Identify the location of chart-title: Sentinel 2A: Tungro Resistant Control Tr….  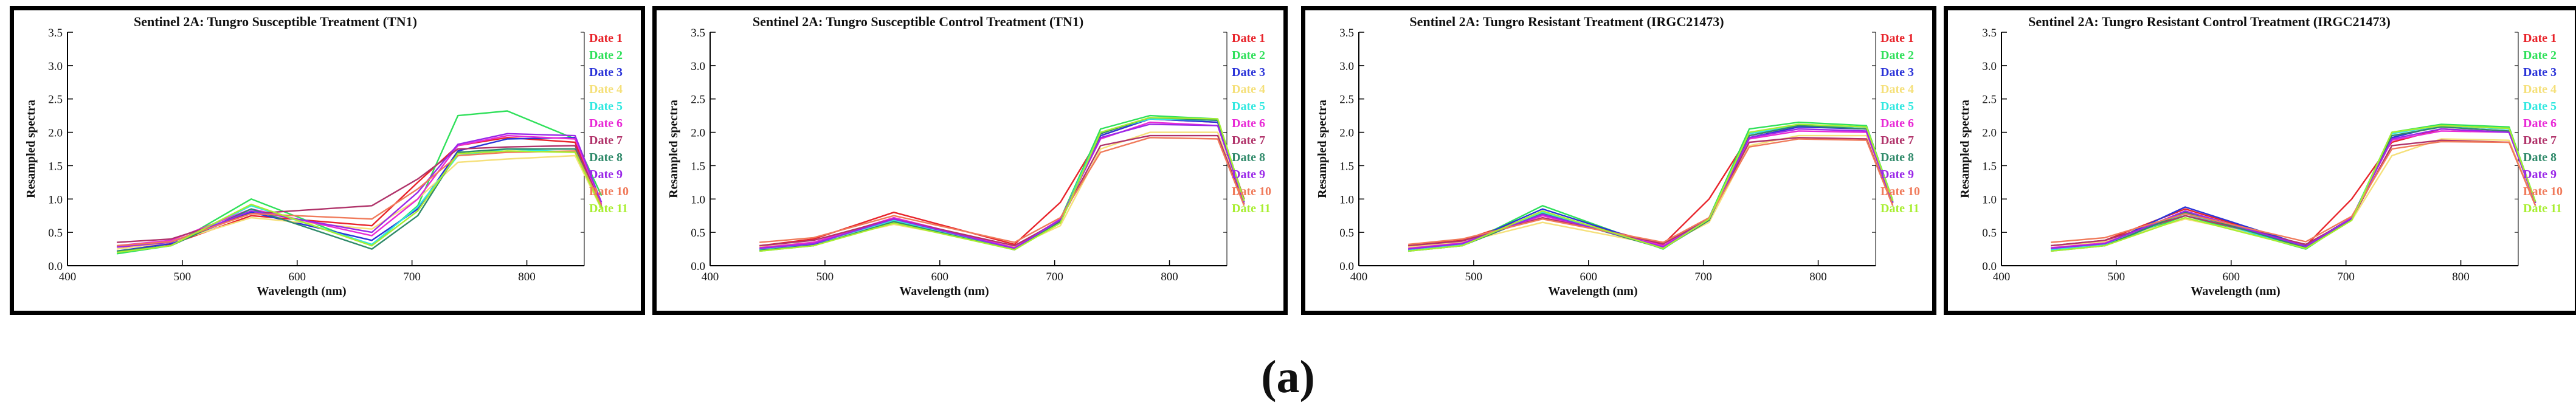
(2209, 21).